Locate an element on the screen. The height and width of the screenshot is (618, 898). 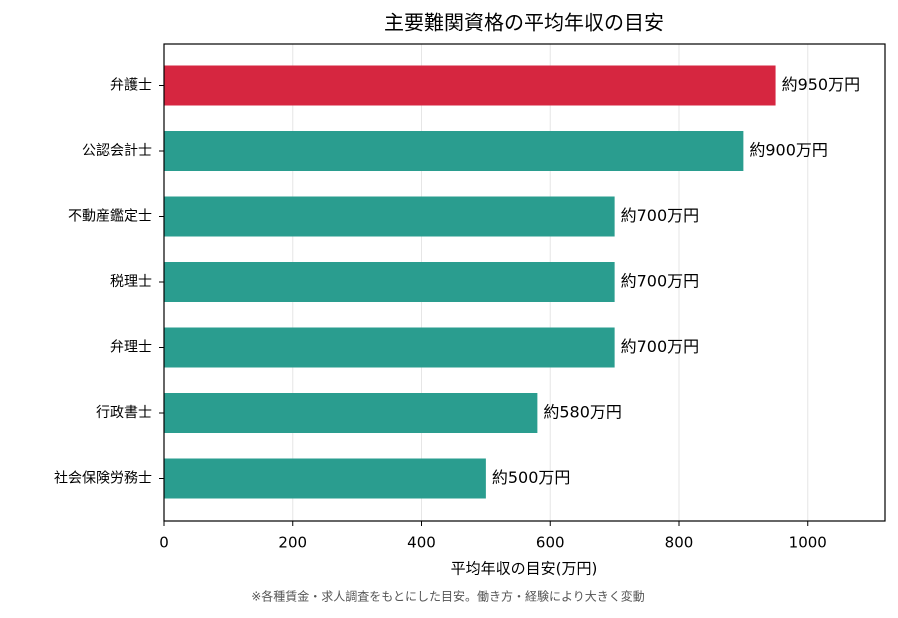
x-tick-label: 0 is located at coordinates (164, 543).